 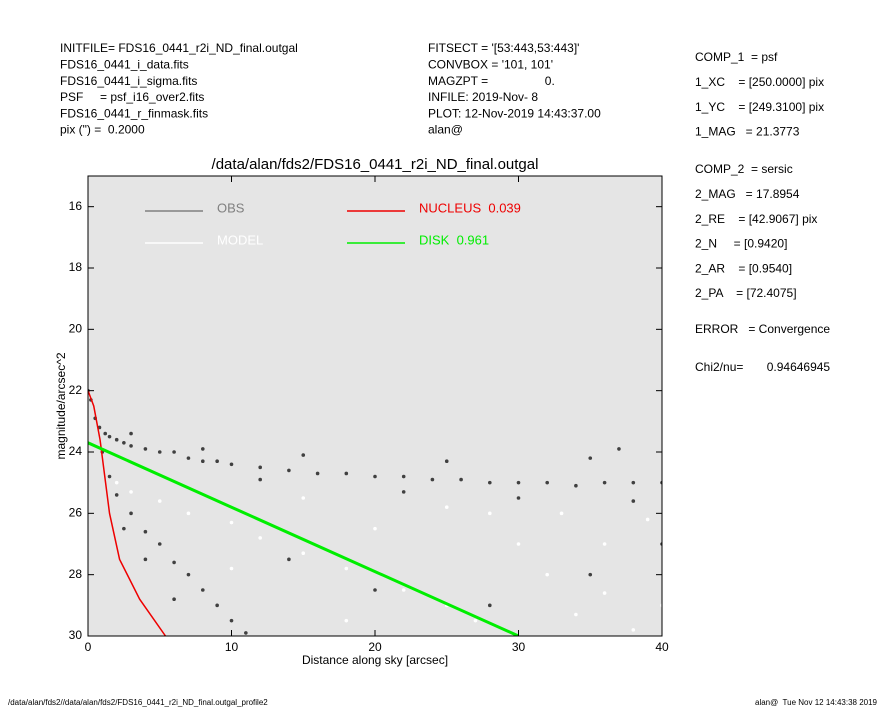 I want to click on info-left: pix (") = 0.2000, so click(x=102, y=130).